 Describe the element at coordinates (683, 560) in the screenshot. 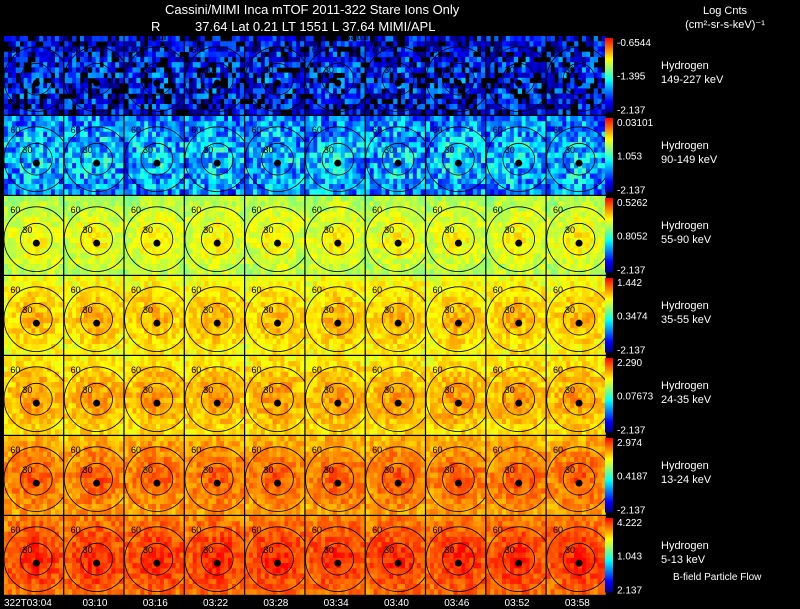

I see `energy-label: 5-13 keV` at that location.